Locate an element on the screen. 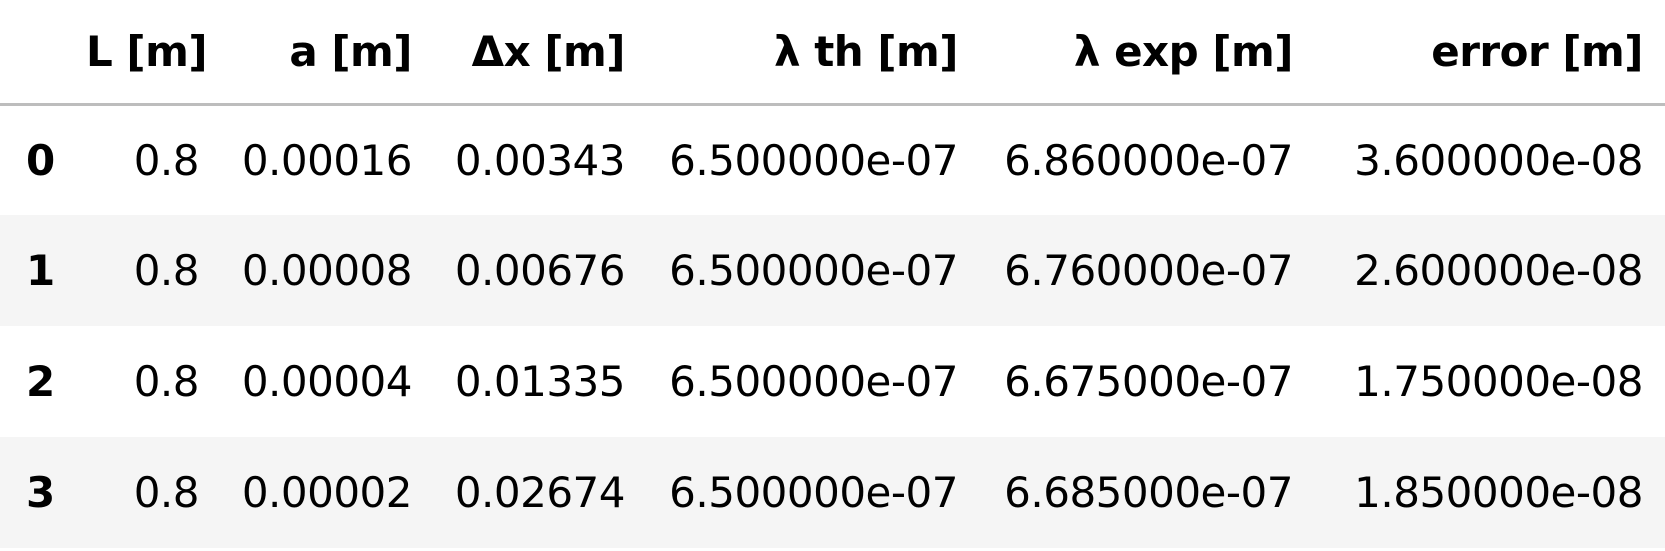 The width and height of the screenshot is (1665, 551). header-delta-x: Δx [m] is located at coordinates (548, 51).